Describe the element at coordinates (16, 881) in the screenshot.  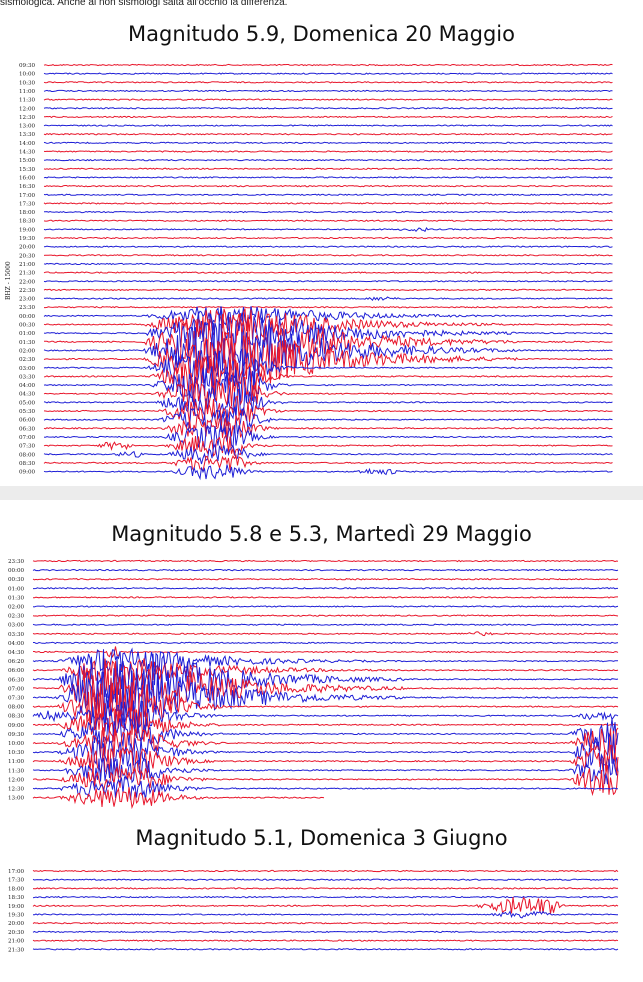
I see `tick-label: 17:30` at that location.